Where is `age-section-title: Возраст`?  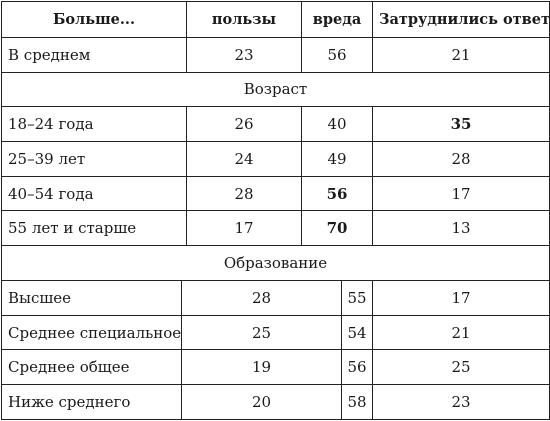
age-section-title: Возраст is located at coordinates (275, 89).